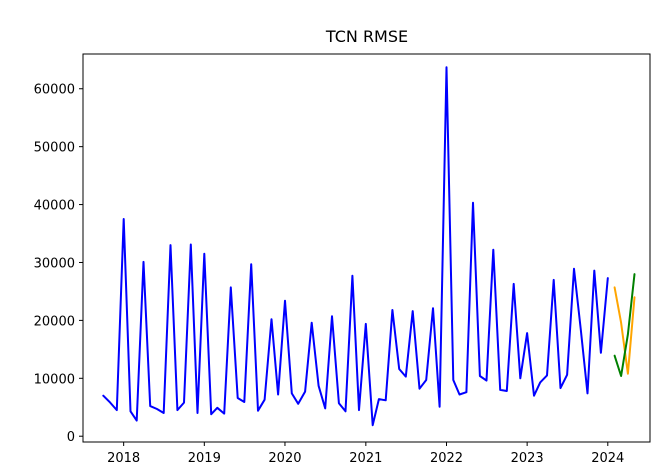 Image resolution: width=672 pixels, height=467 pixels. What do you see at coordinates (54, 90) in the screenshot?
I see `y-tick-label: 60000` at bounding box center [54, 90].